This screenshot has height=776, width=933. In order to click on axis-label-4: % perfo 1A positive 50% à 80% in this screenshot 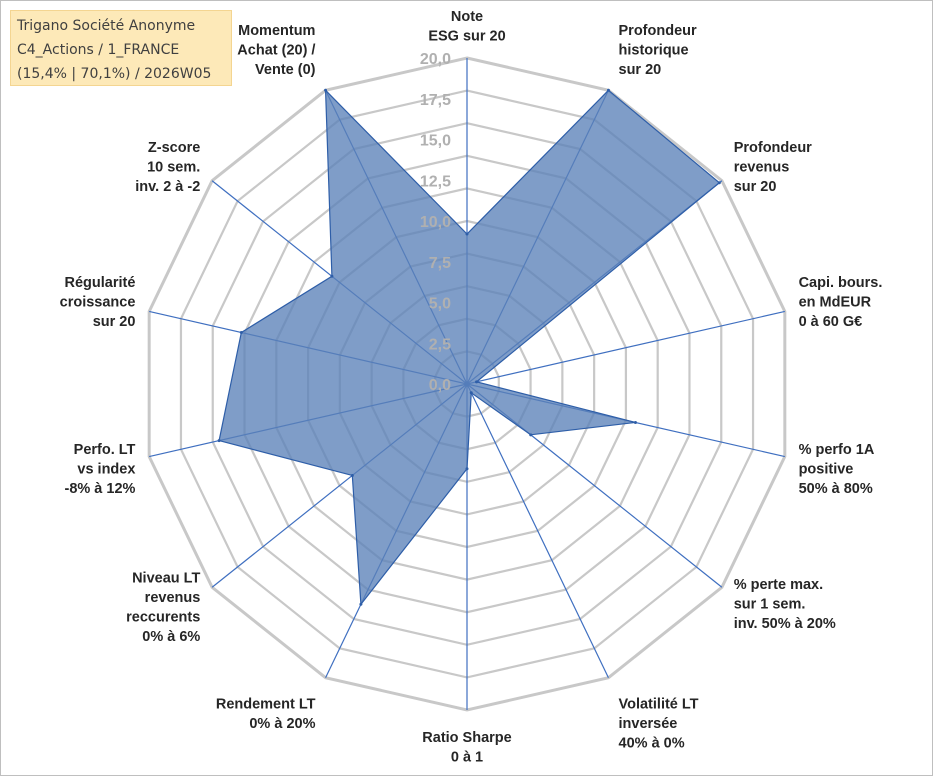, I will do `click(837, 469)`.